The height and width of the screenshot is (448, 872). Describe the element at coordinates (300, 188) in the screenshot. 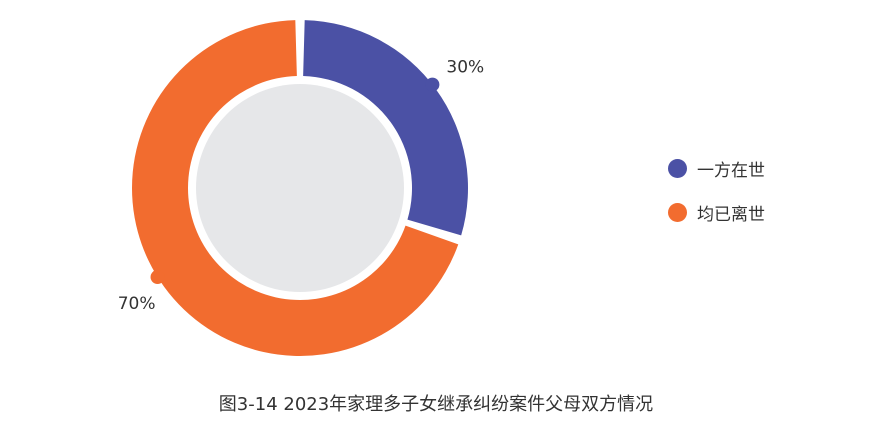

I see `donut-center-disc` at that location.